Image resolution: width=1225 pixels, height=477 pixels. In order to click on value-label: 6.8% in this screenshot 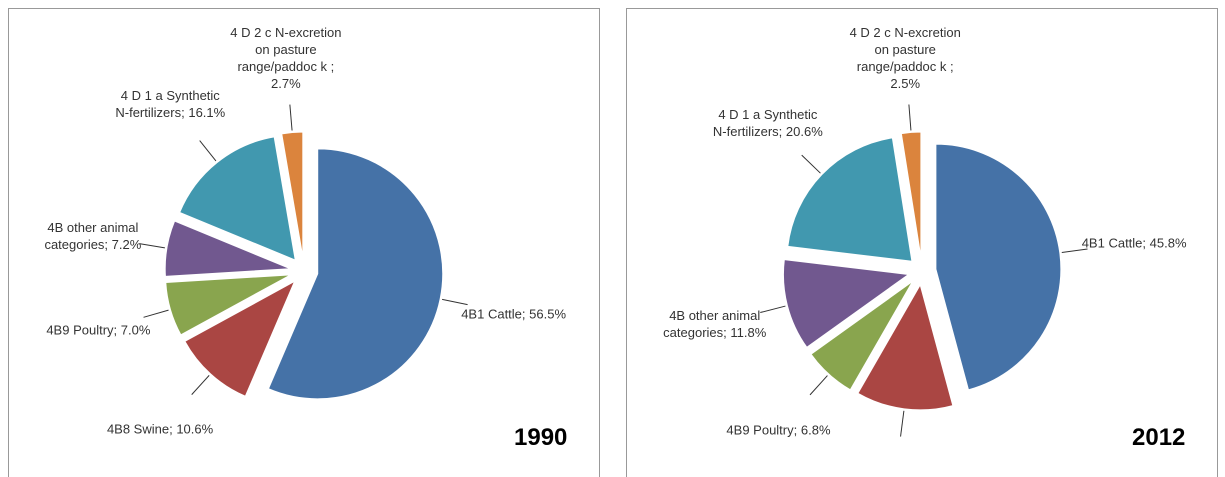, I will do `click(815, 430)`.